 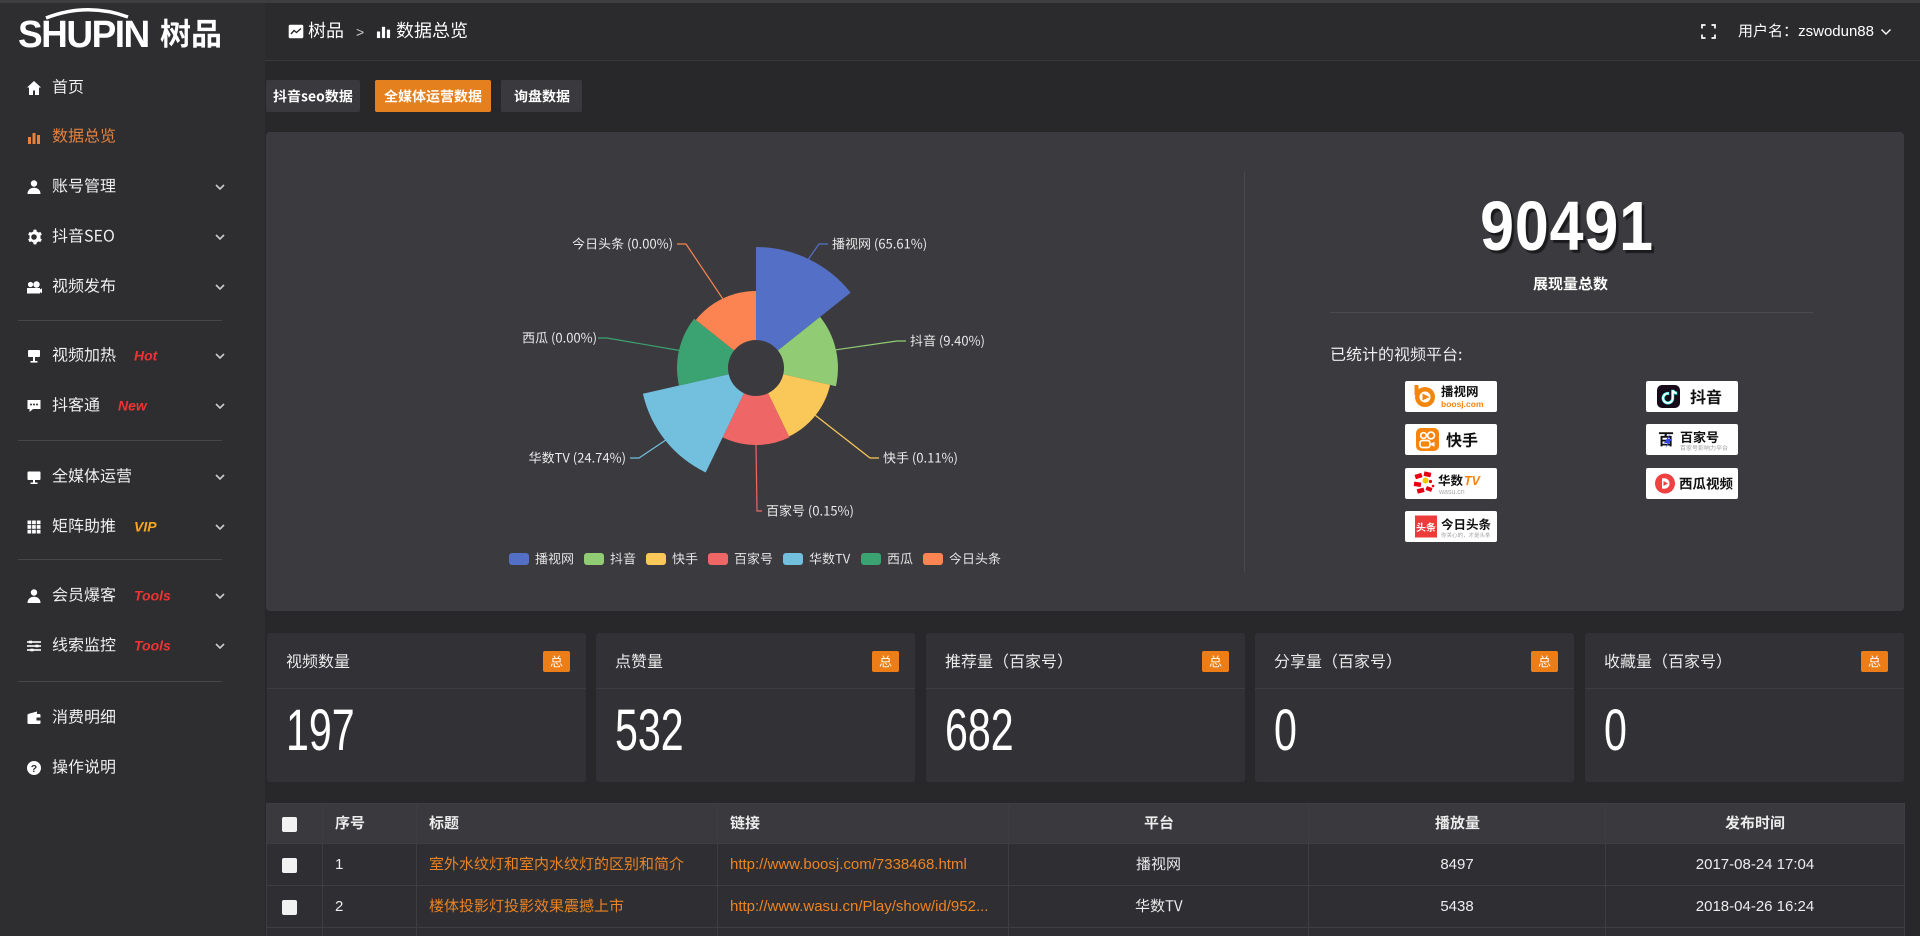 I want to click on svg-text: SHUPIN, so click(x=83, y=34).